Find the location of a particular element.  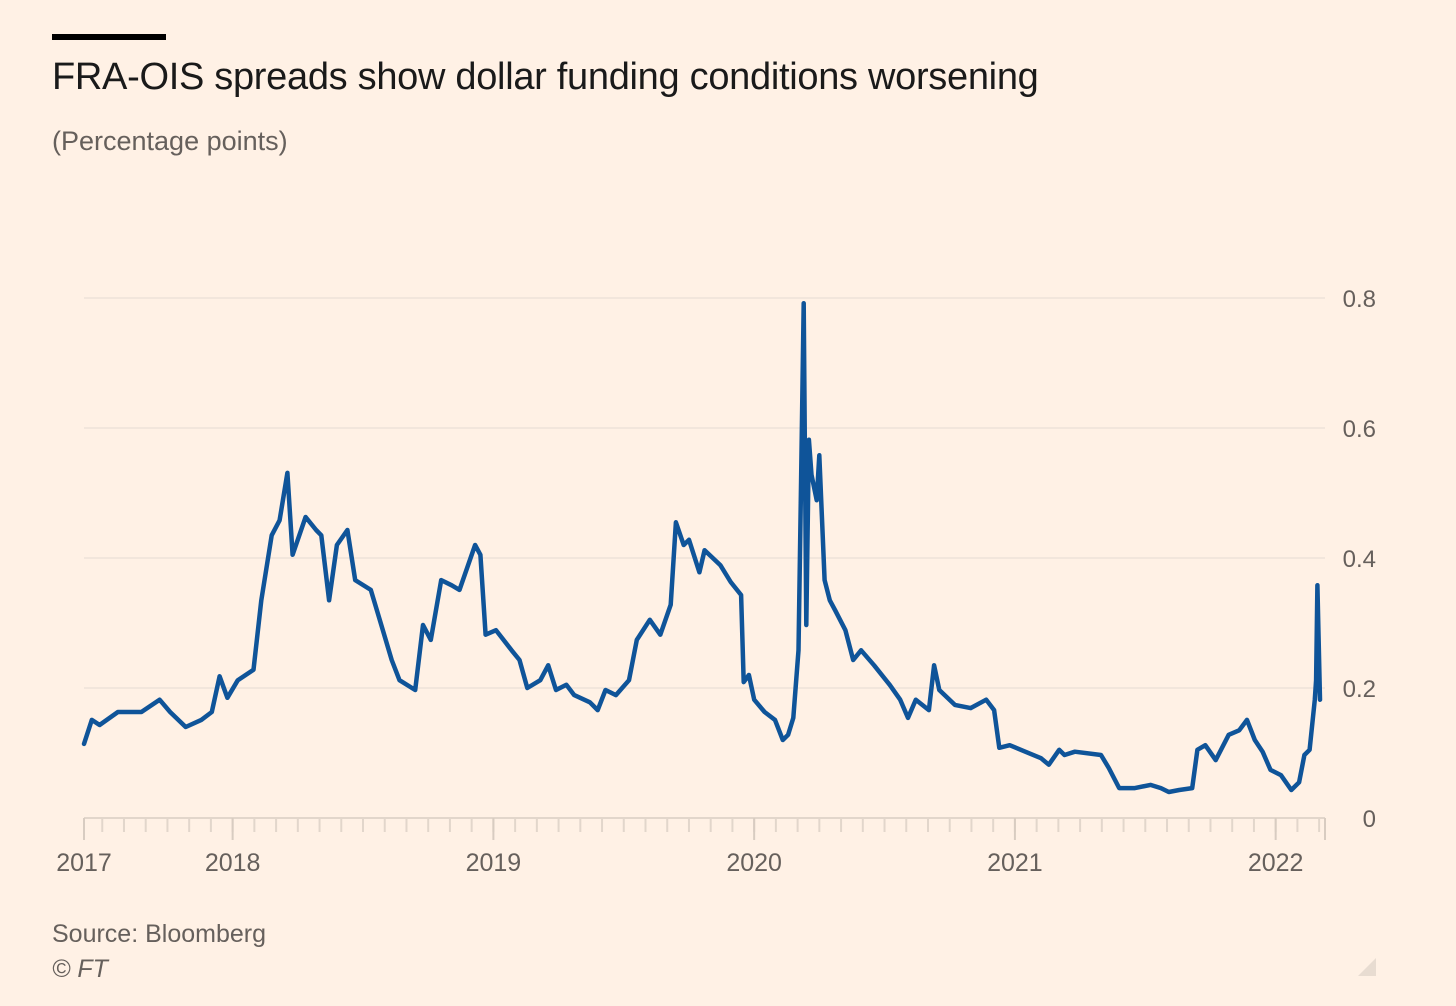

ft-title-bar is located at coordinates (109, 37).